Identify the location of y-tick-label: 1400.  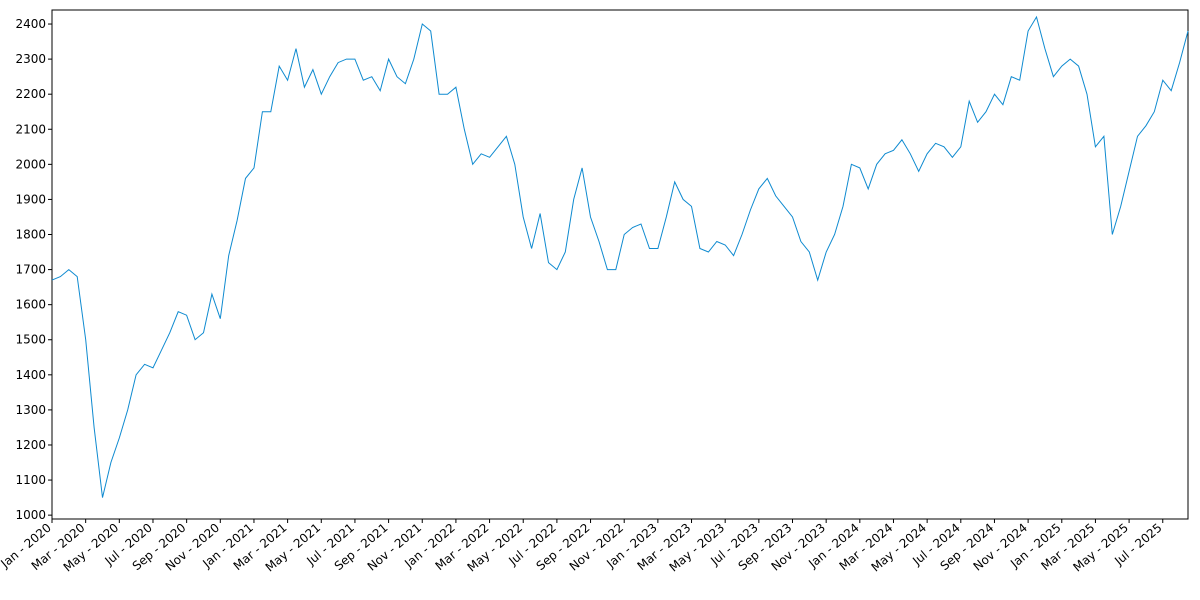
(30, 375).